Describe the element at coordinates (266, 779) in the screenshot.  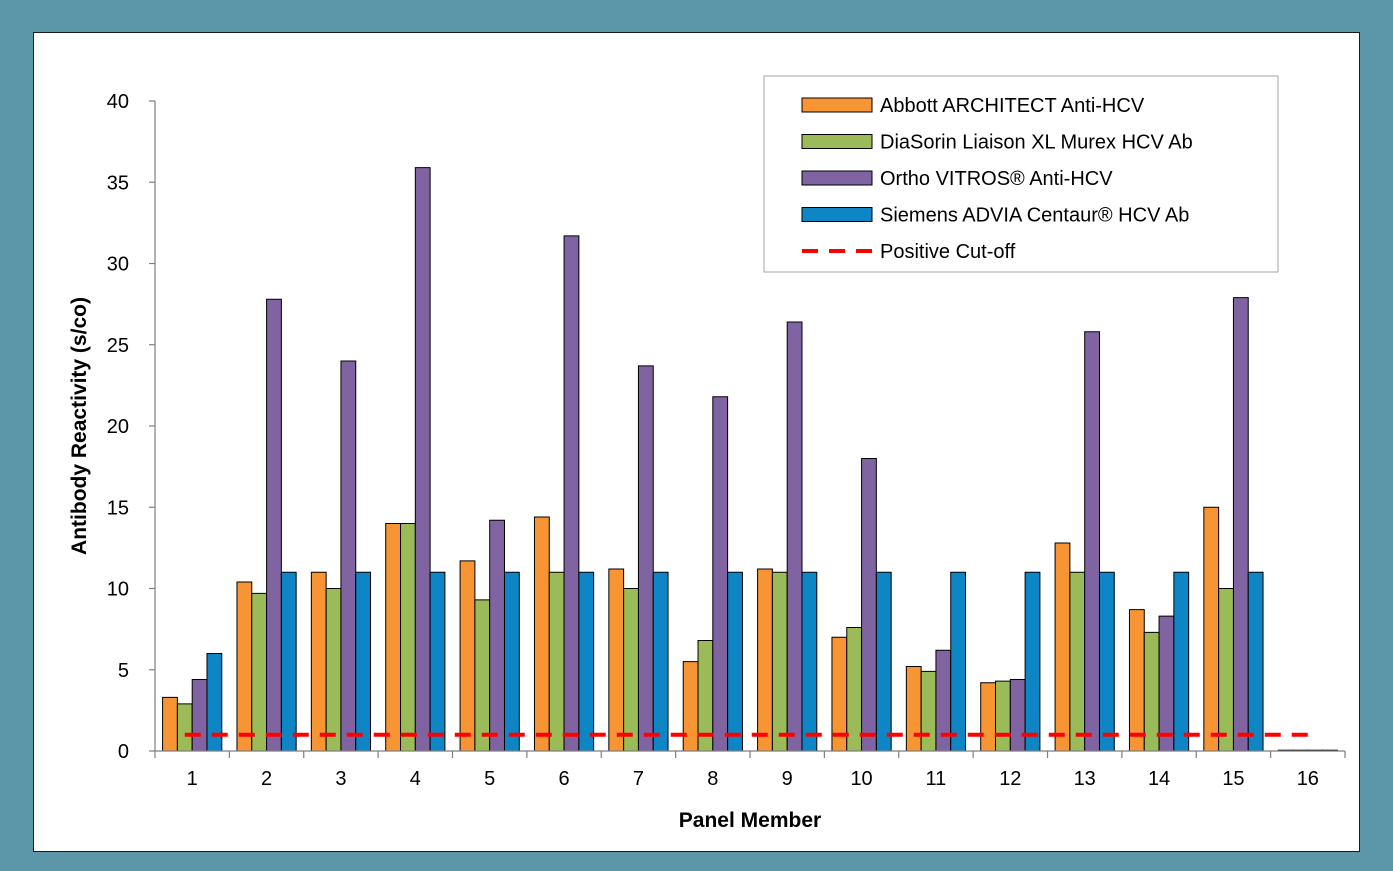
I see `x-tick-label: 2` at that location.